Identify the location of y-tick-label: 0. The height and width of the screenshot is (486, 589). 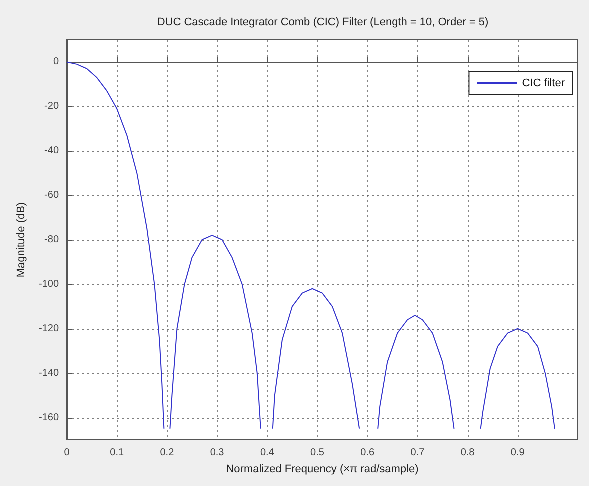
(56, 62).